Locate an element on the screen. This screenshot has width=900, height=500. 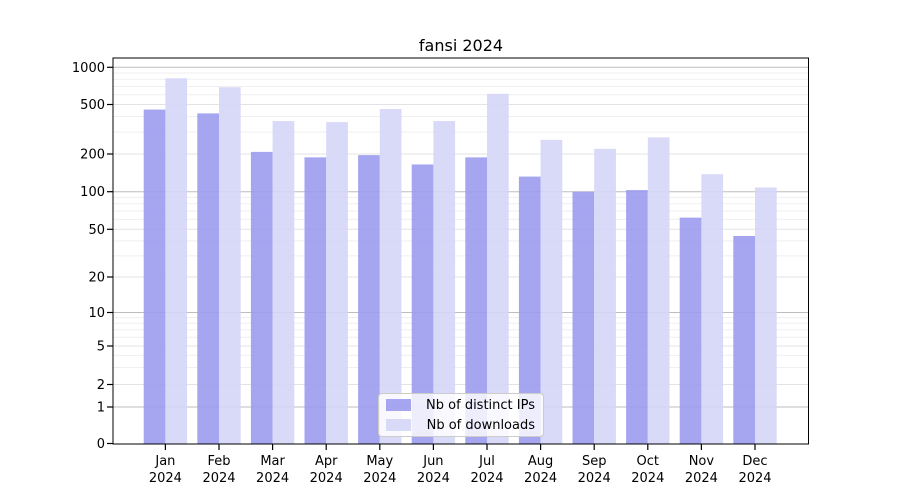
legend-item-downloads: Nb of downloads is located at coordinates (460, 425).